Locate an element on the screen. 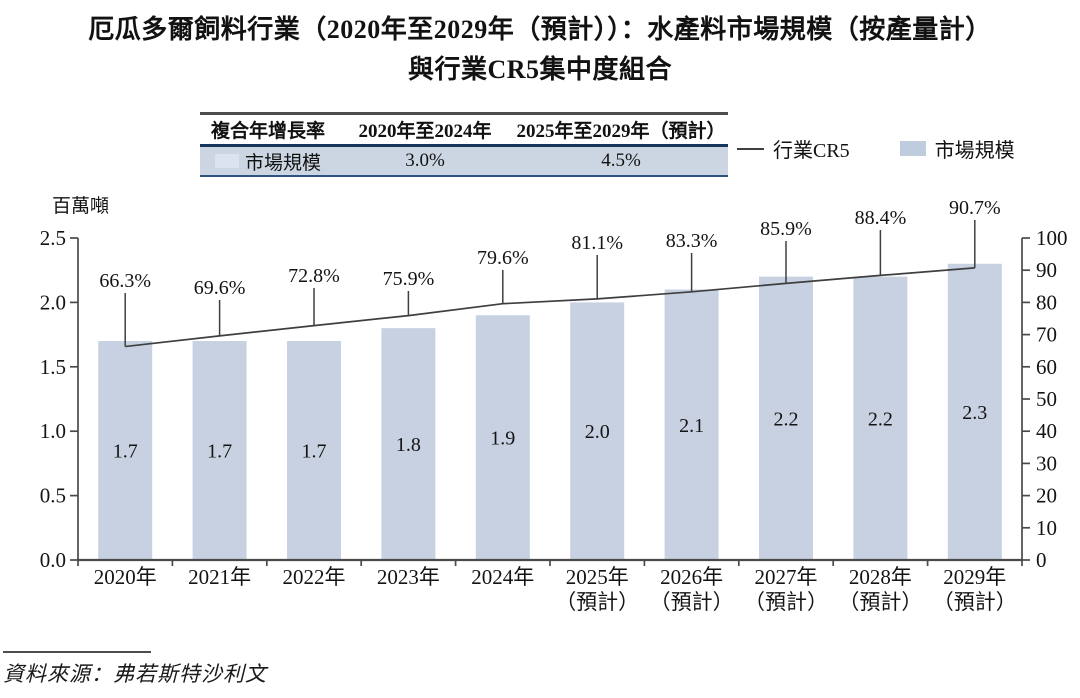 Image resolution: width=1080 pixels, height=698 pixels. right-axis-tick-label: 90 is located at coordinates (1046, 270).